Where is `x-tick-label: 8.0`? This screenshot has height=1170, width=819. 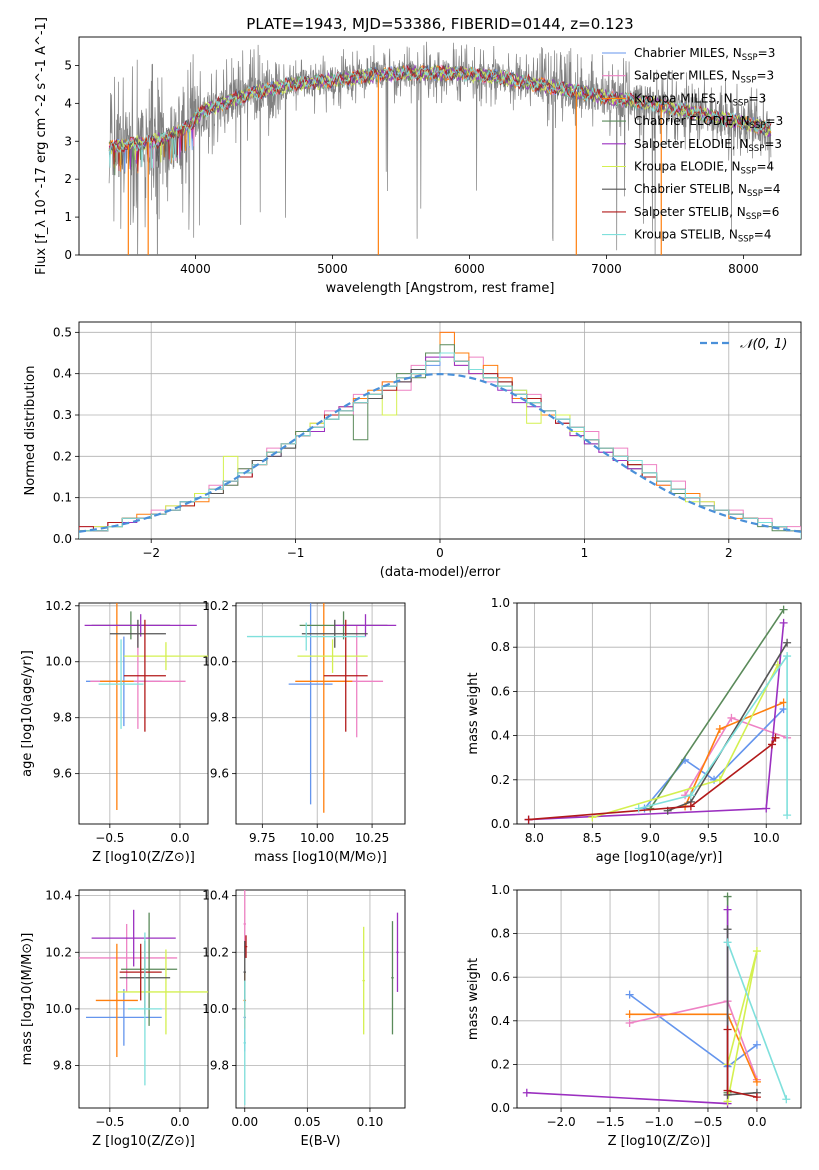
x-tick-label: 8.0 is located at coordinates (534, 838).